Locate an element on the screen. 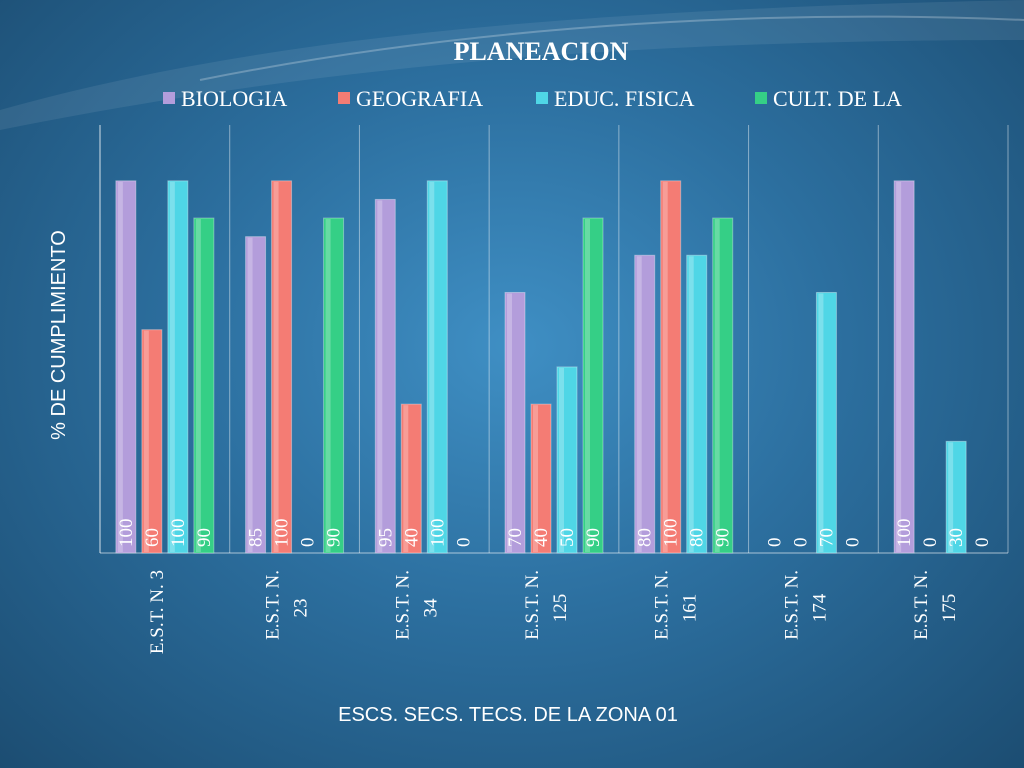 This screenshot has width=1024, height=768. legend-label: BIOLOGIA is located at coordinates (234, 98).